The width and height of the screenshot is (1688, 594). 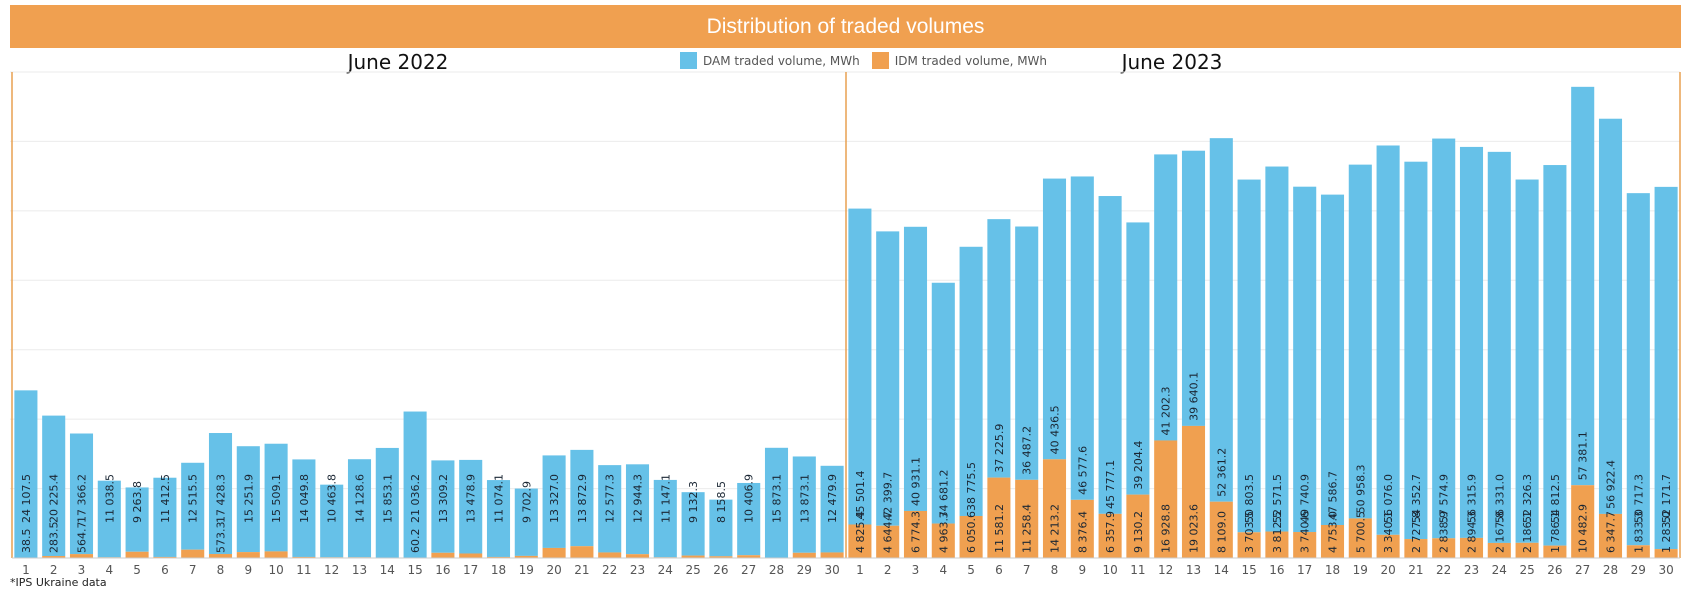 What do you see at coordinates (193, 498) in the screenshot?
I see `dam-data-label: 12 515.5` at bounding box center [193, 498].